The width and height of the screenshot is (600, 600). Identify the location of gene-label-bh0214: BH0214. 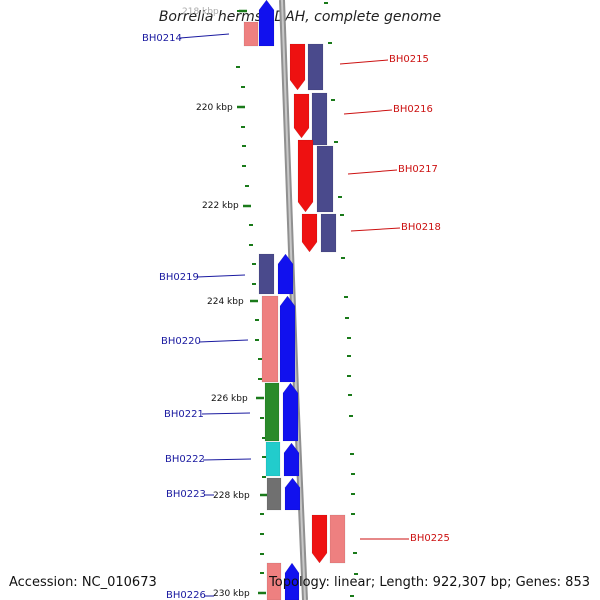
(162, 38).